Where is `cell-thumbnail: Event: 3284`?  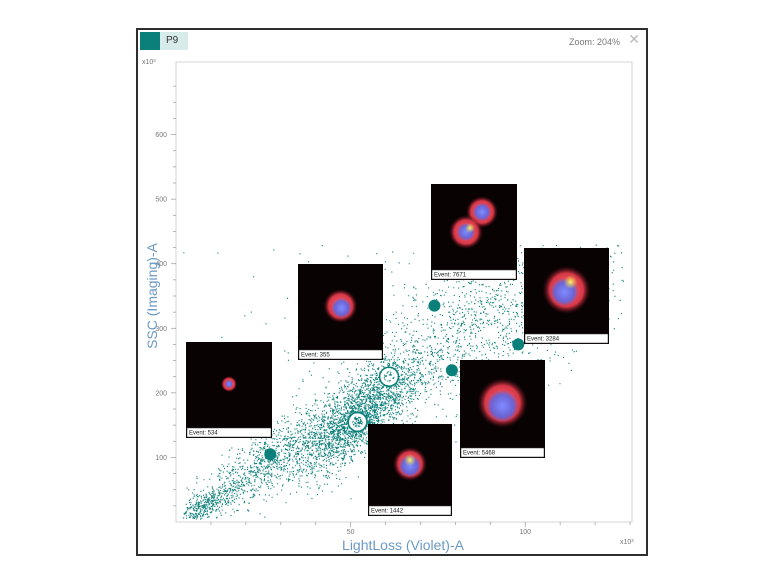 cell-thumbnail: Event: 3284 is located at coordinates (566, 296).